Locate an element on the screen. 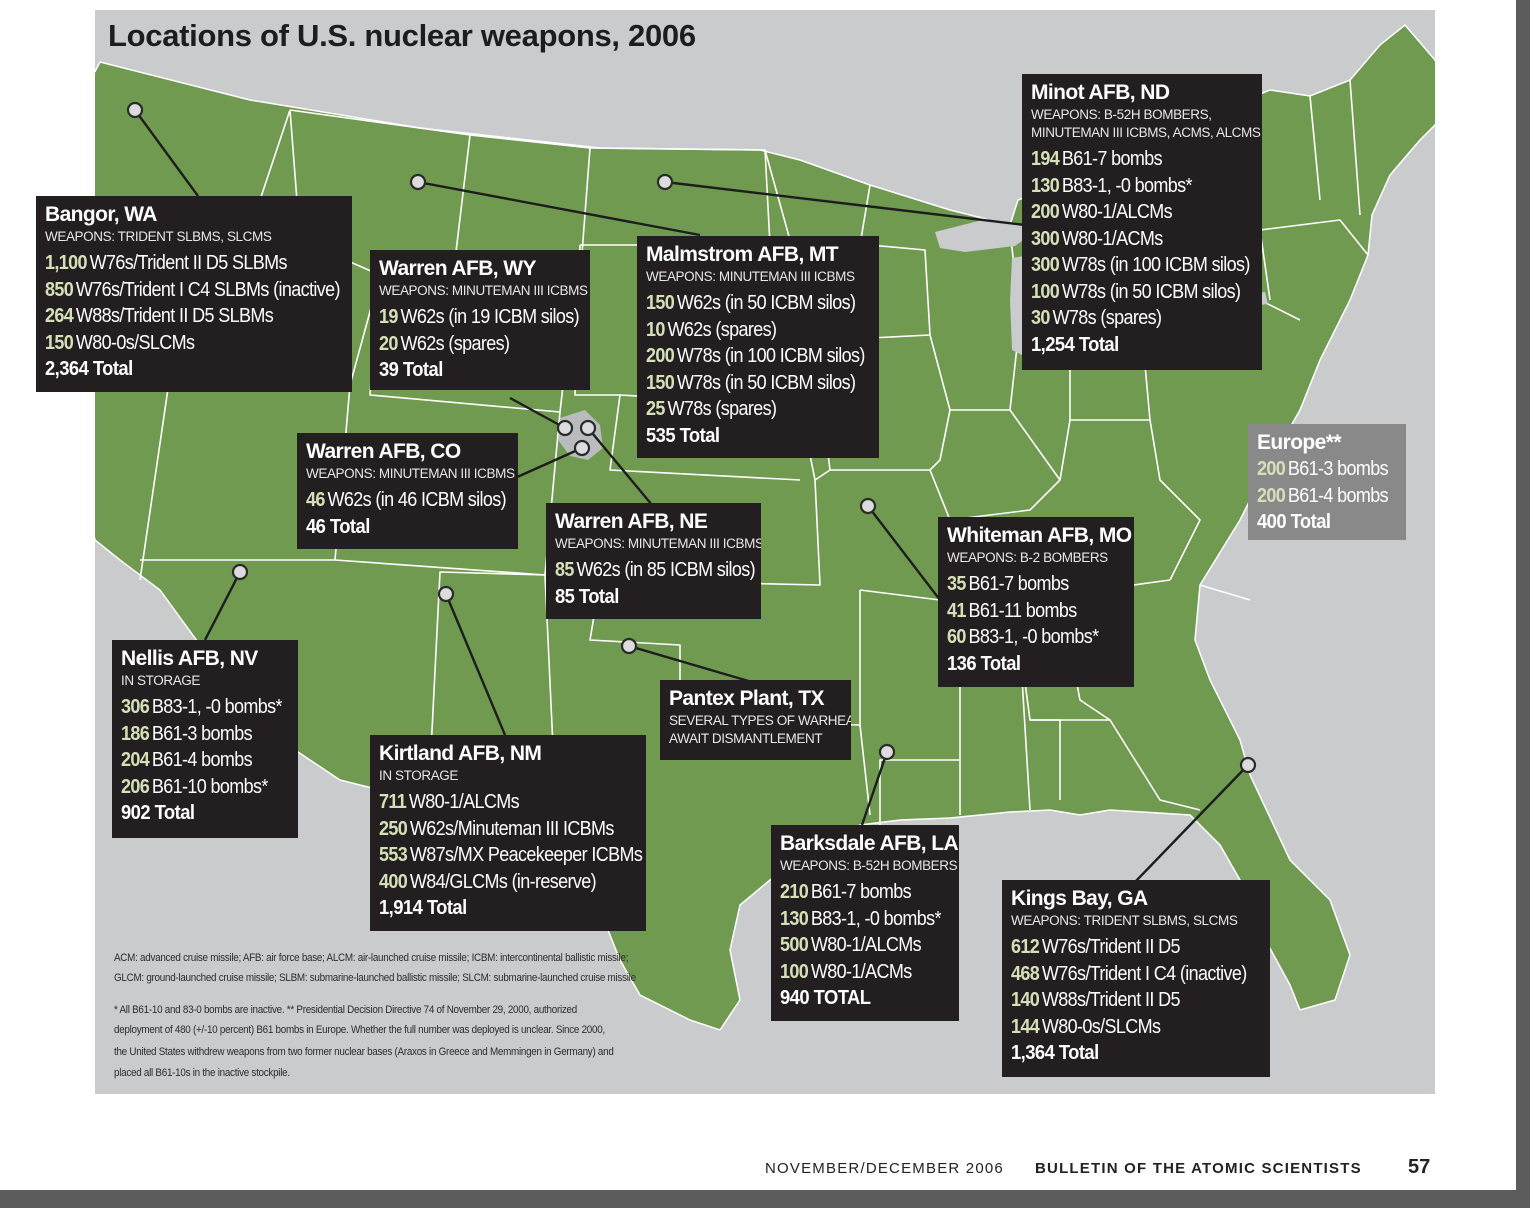 This screenshot has height=1208, width=1530. site-weapons: WEAPONS: B-52H BOMBERS, is located at coordinates (1121, 114).